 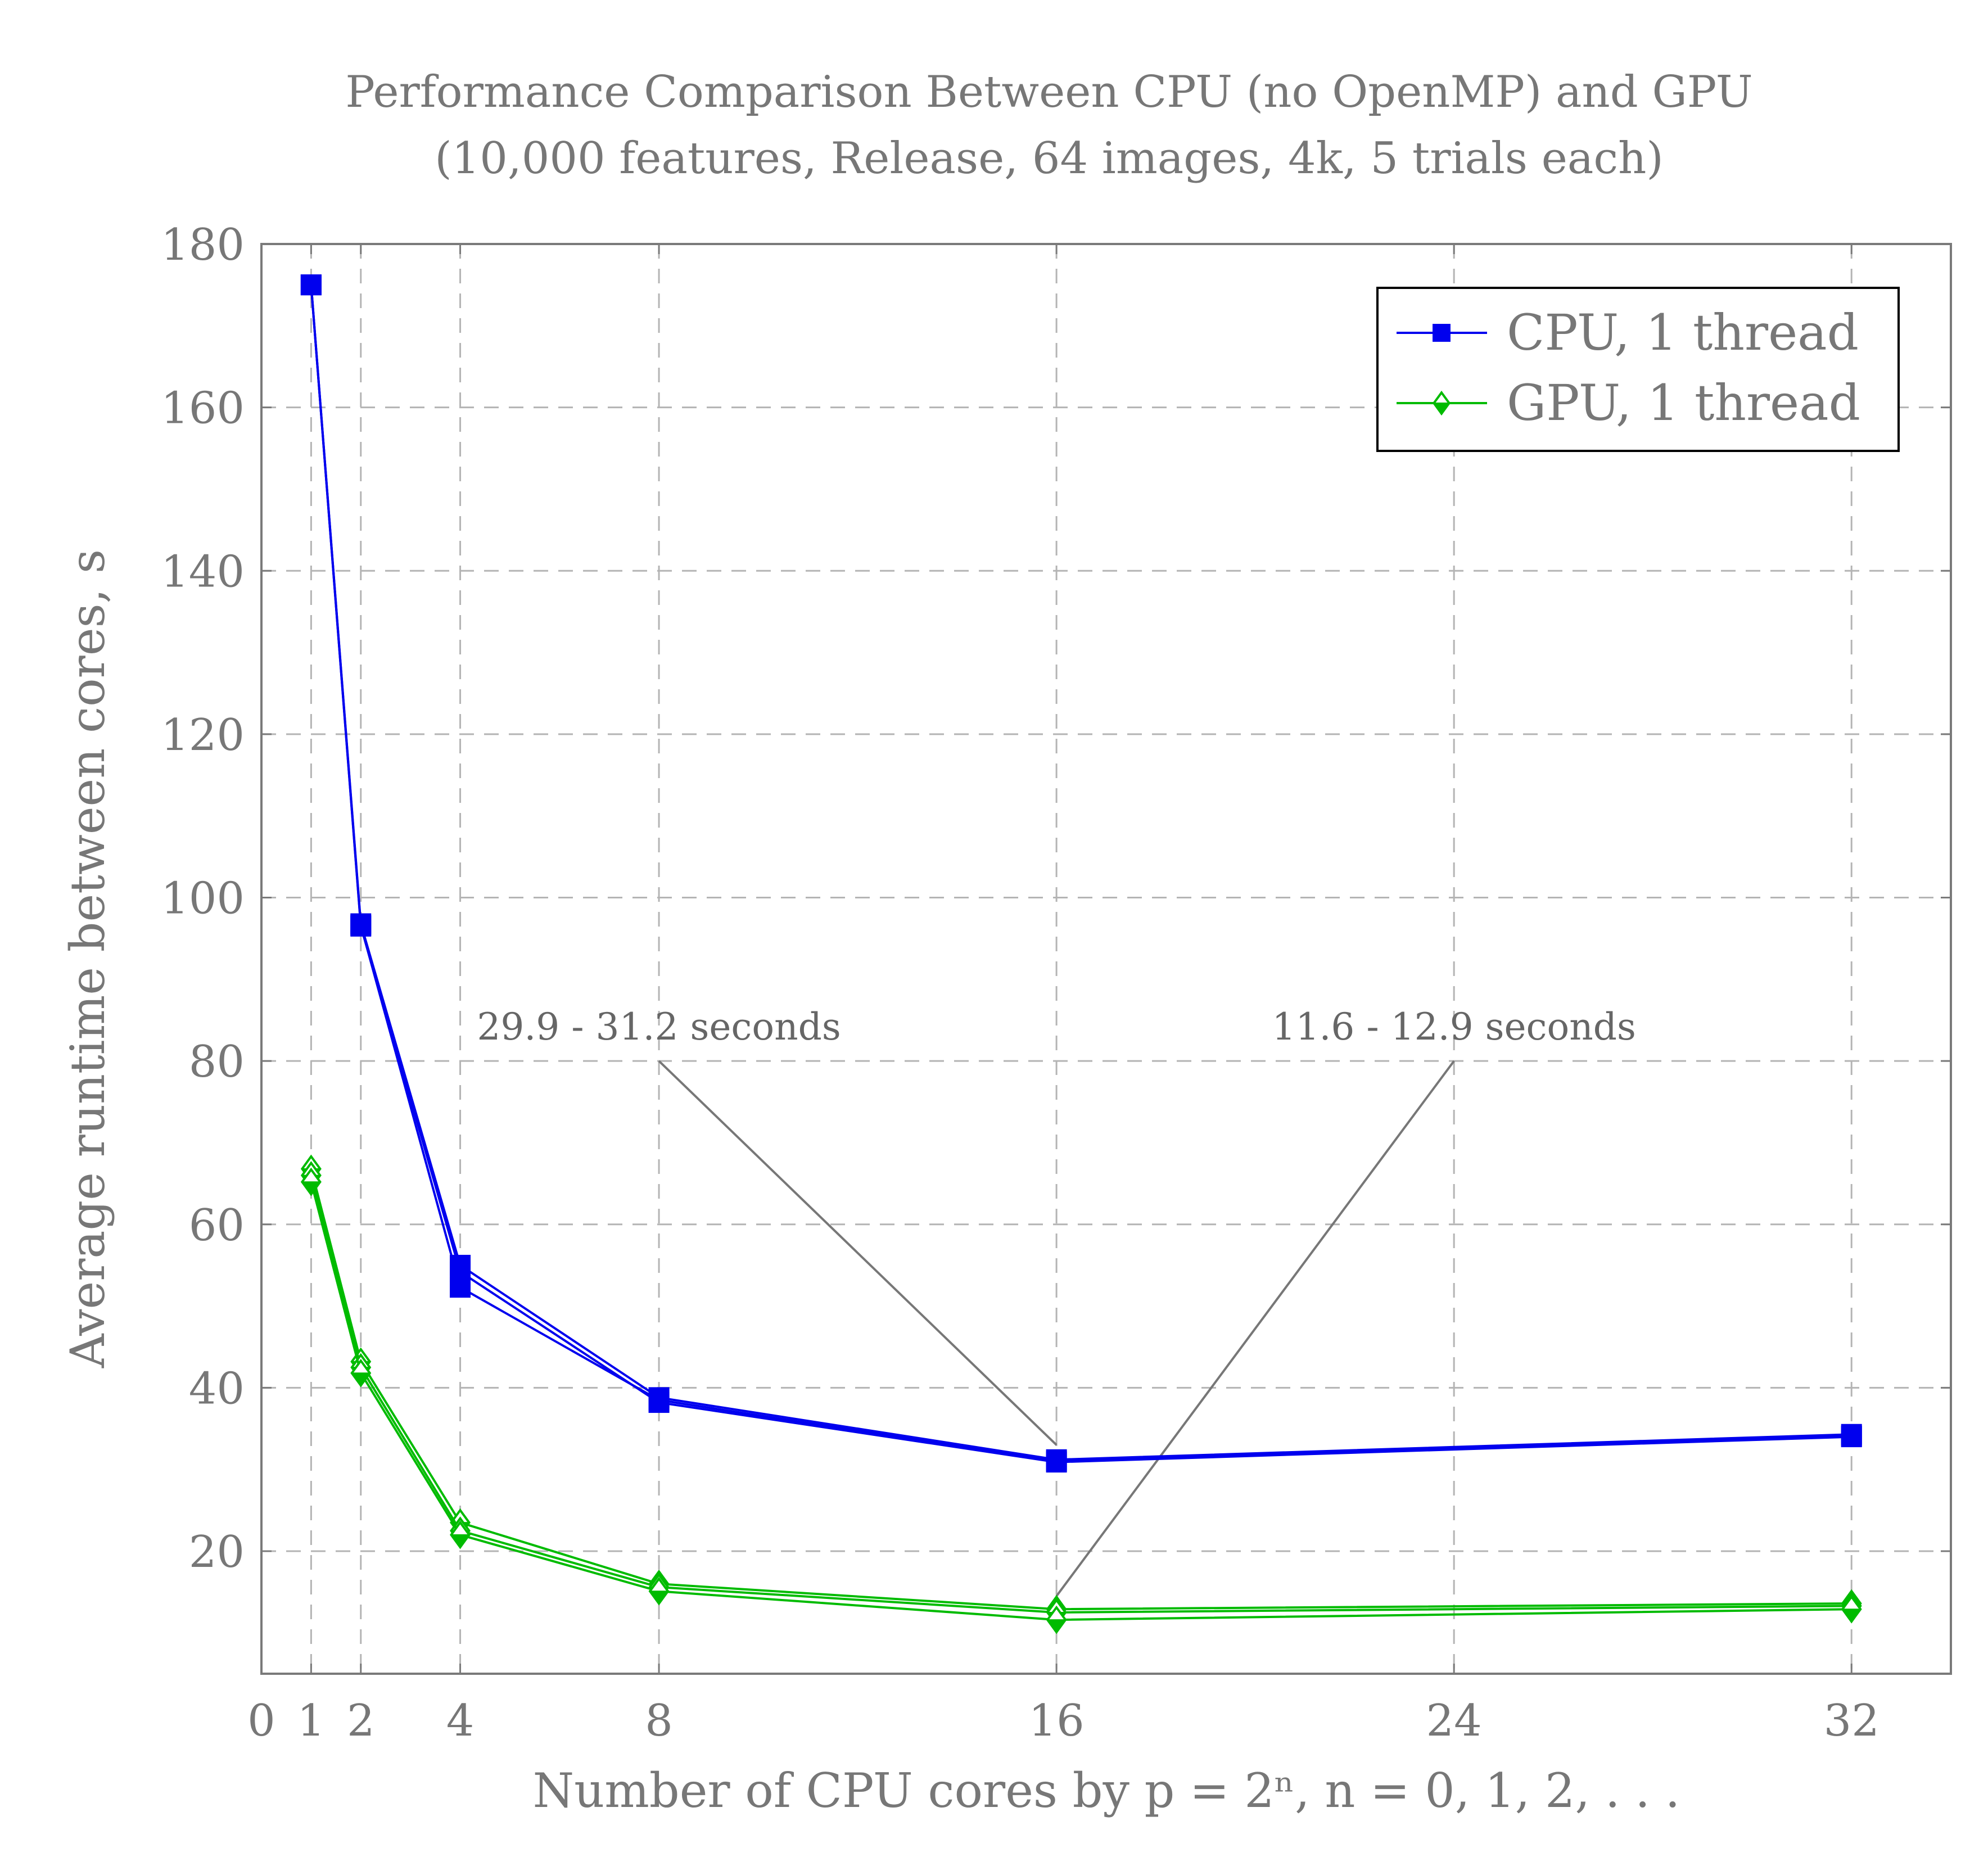 What do you see at coordinates (261, 1721) in the screenshot?
I see `x-tick-label-0: 0` at bounding box center [261, 1721].